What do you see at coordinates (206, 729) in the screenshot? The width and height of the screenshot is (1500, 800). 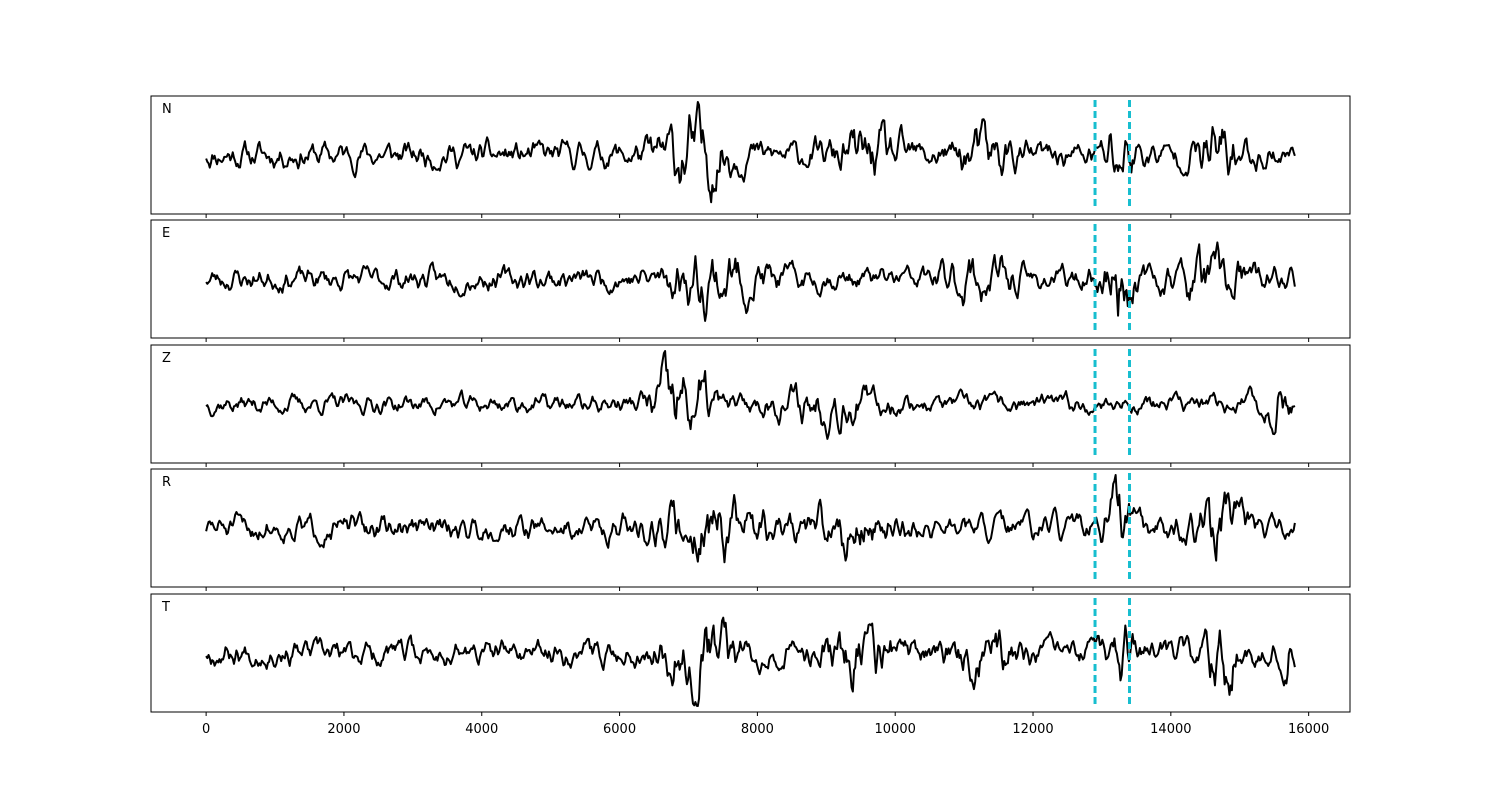 I see `x-tick-label: 0` at bounding box center [206, 729].